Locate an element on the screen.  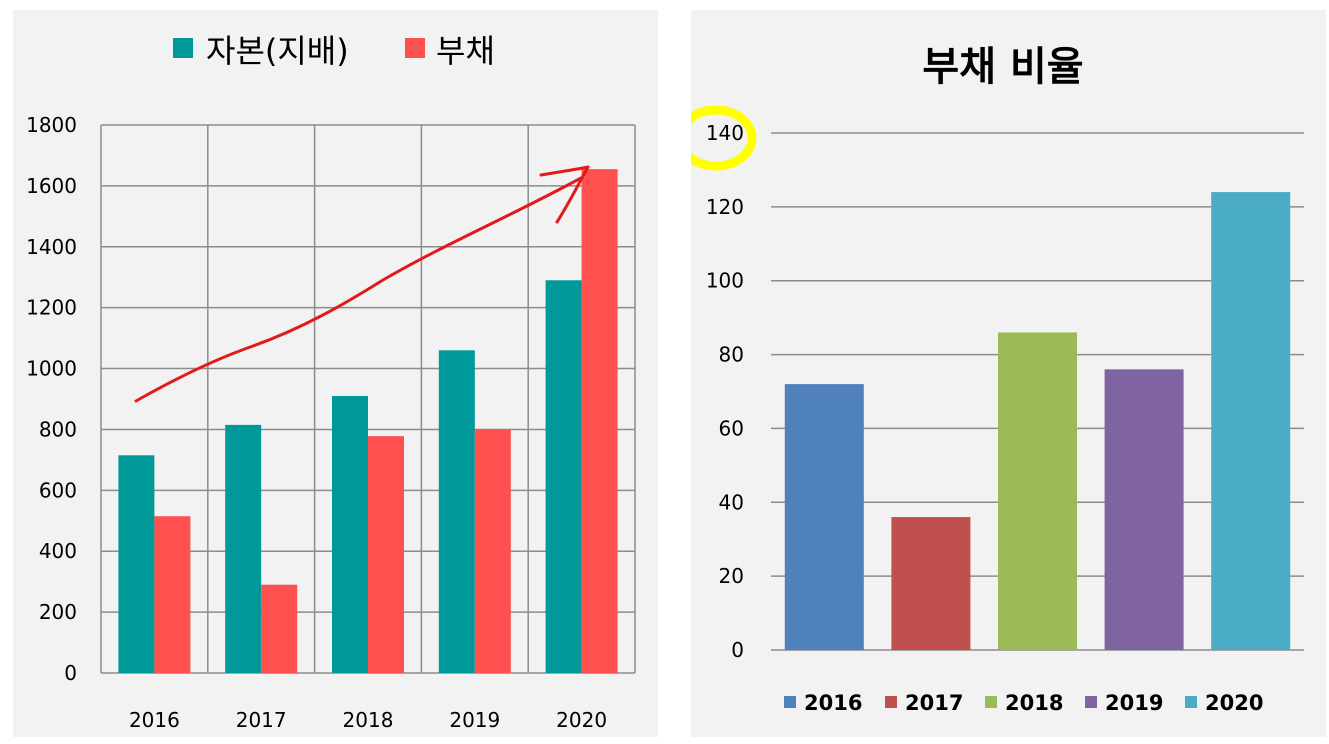
y-tick-label: 400 is located at coordinates (58, 551).